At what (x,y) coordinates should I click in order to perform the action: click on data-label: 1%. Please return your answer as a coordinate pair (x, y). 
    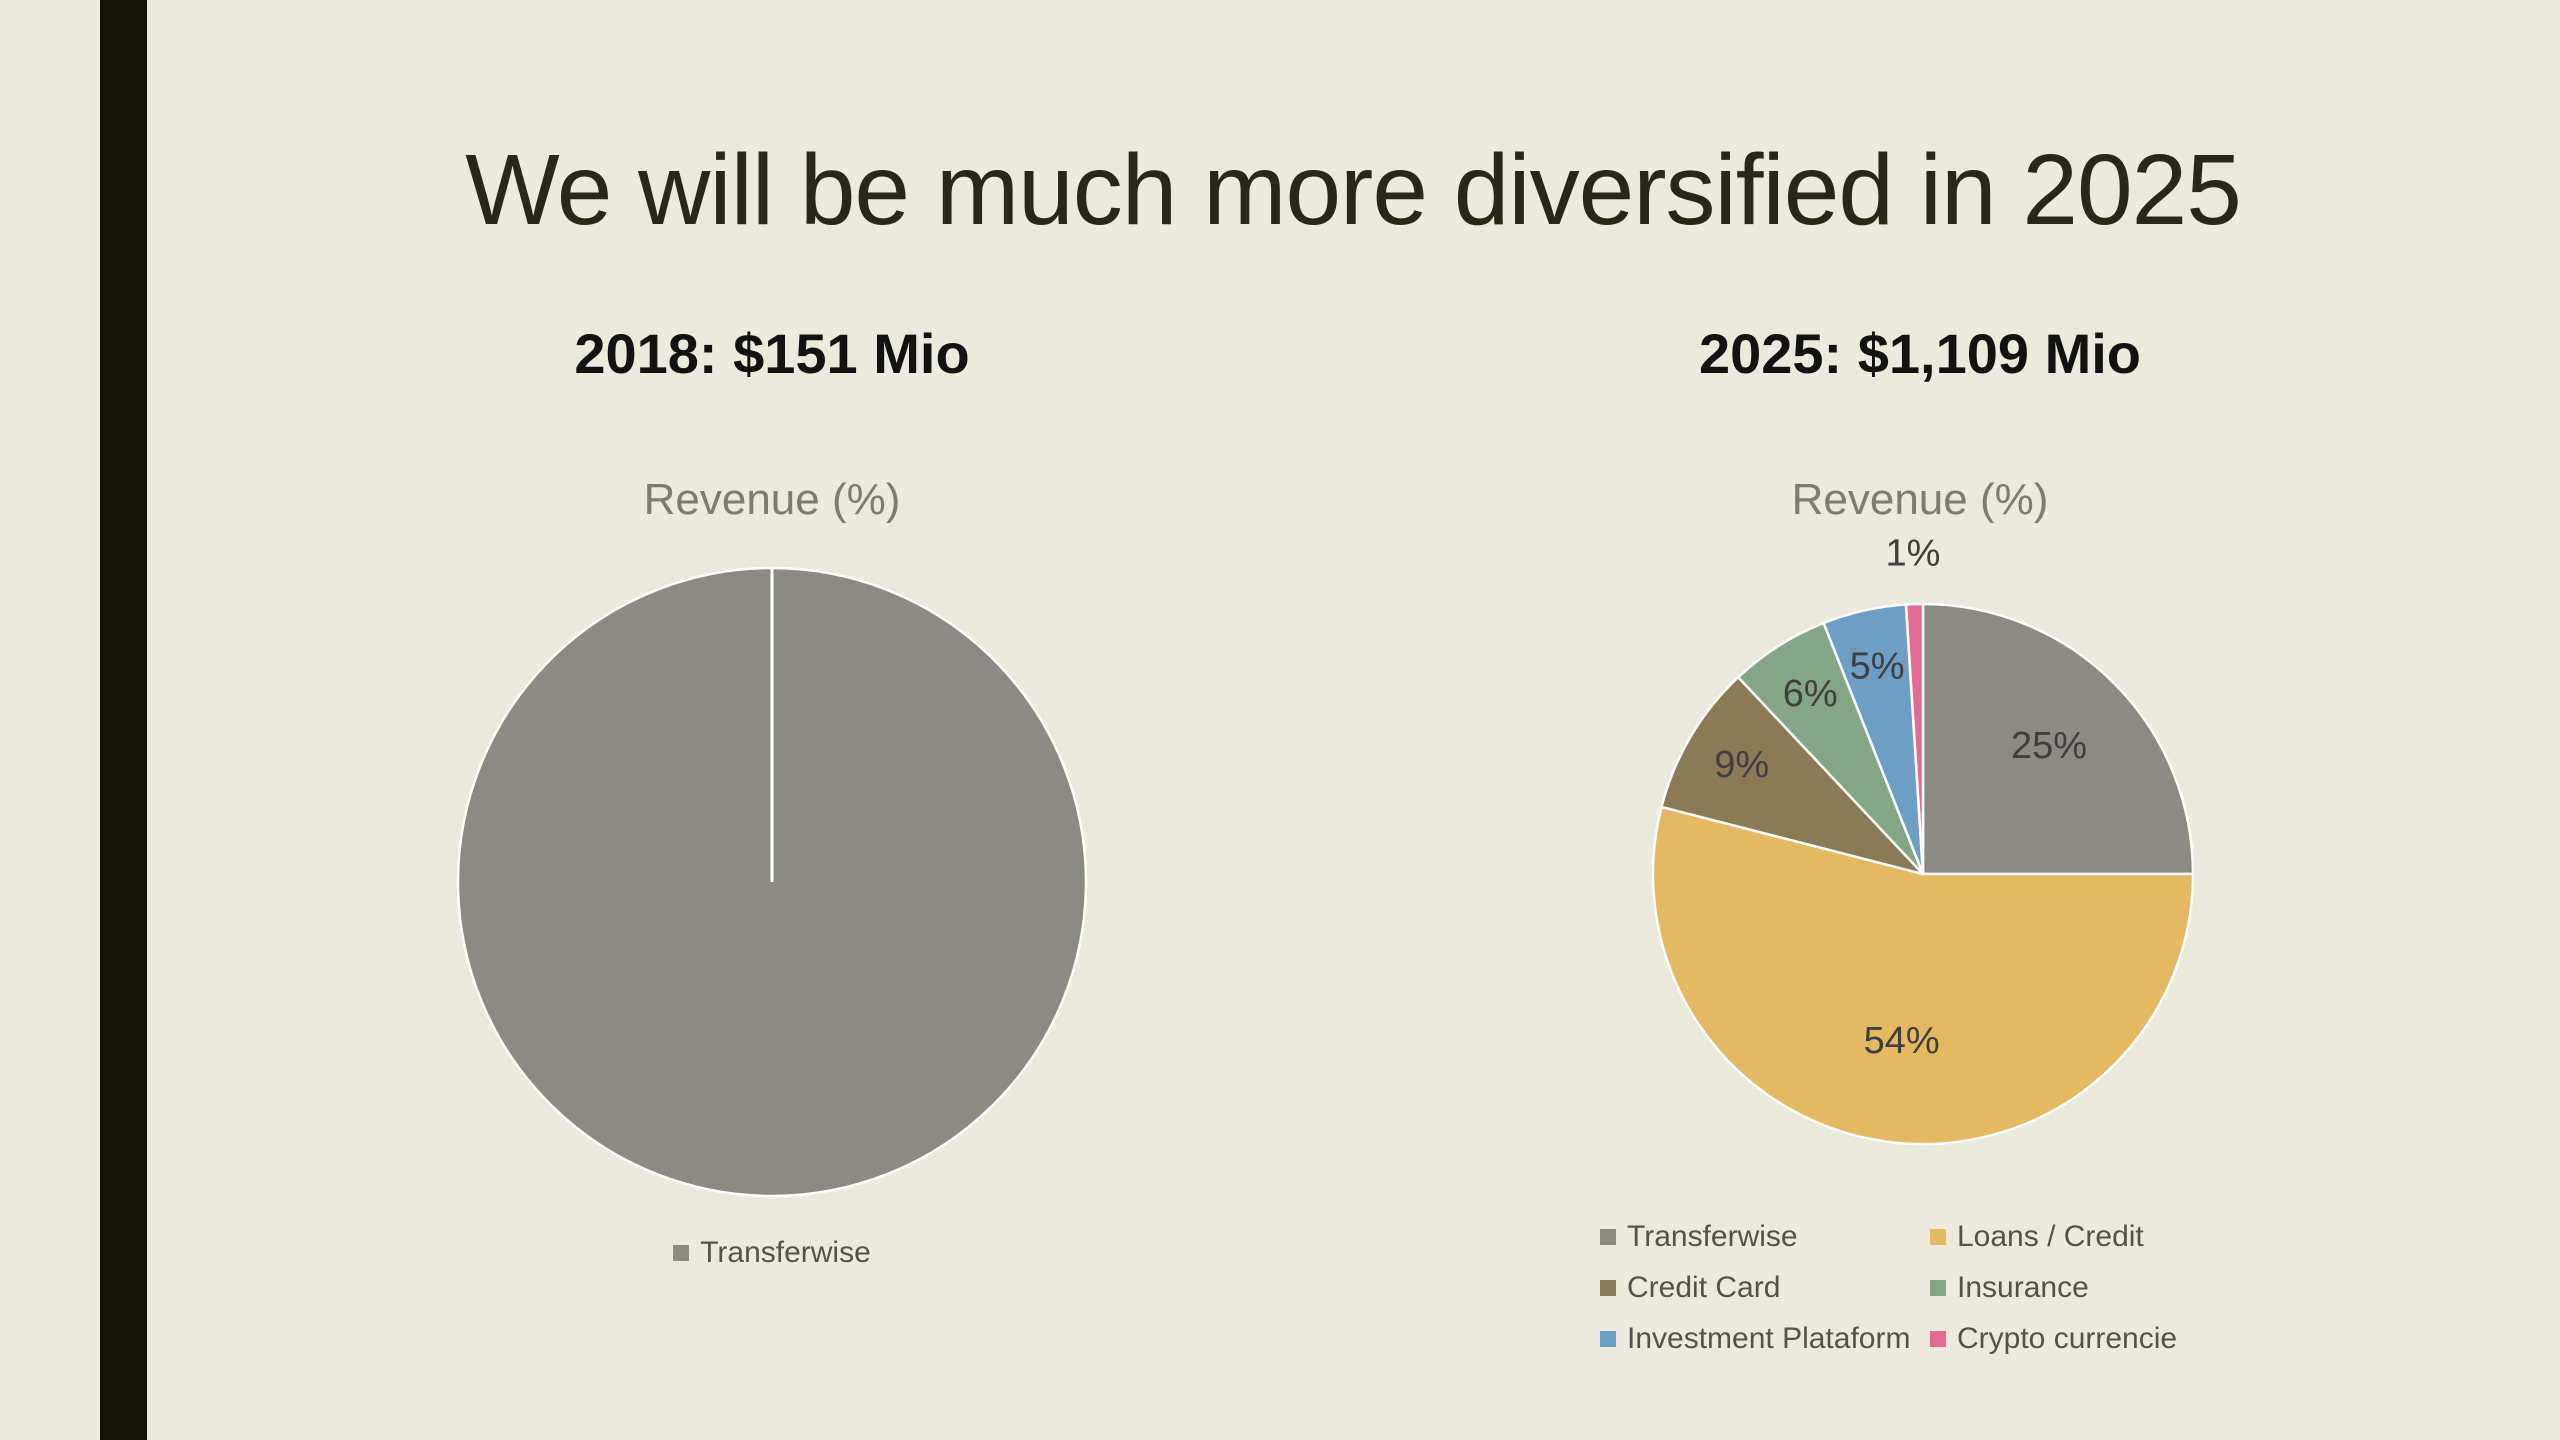
    Looking at the image, I should click on (1913, 554).